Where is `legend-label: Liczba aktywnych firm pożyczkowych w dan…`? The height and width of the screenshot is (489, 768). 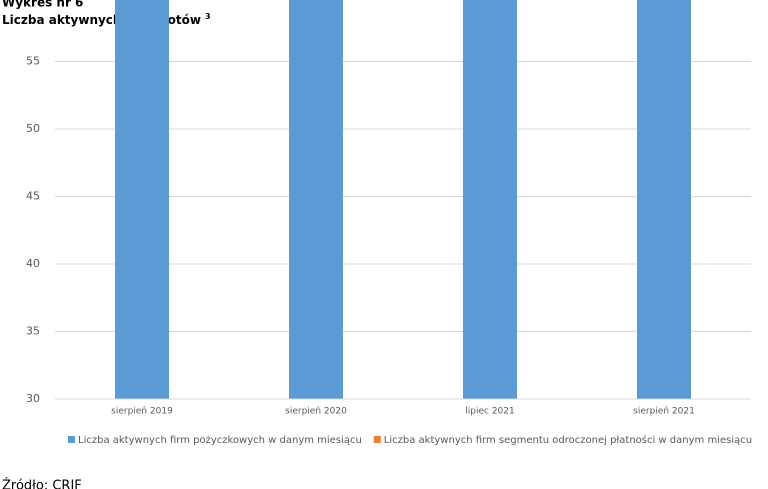
legend-label: Liczba aktywnych firm pożyczkowych w dan… is located at coordinates (220, 440).